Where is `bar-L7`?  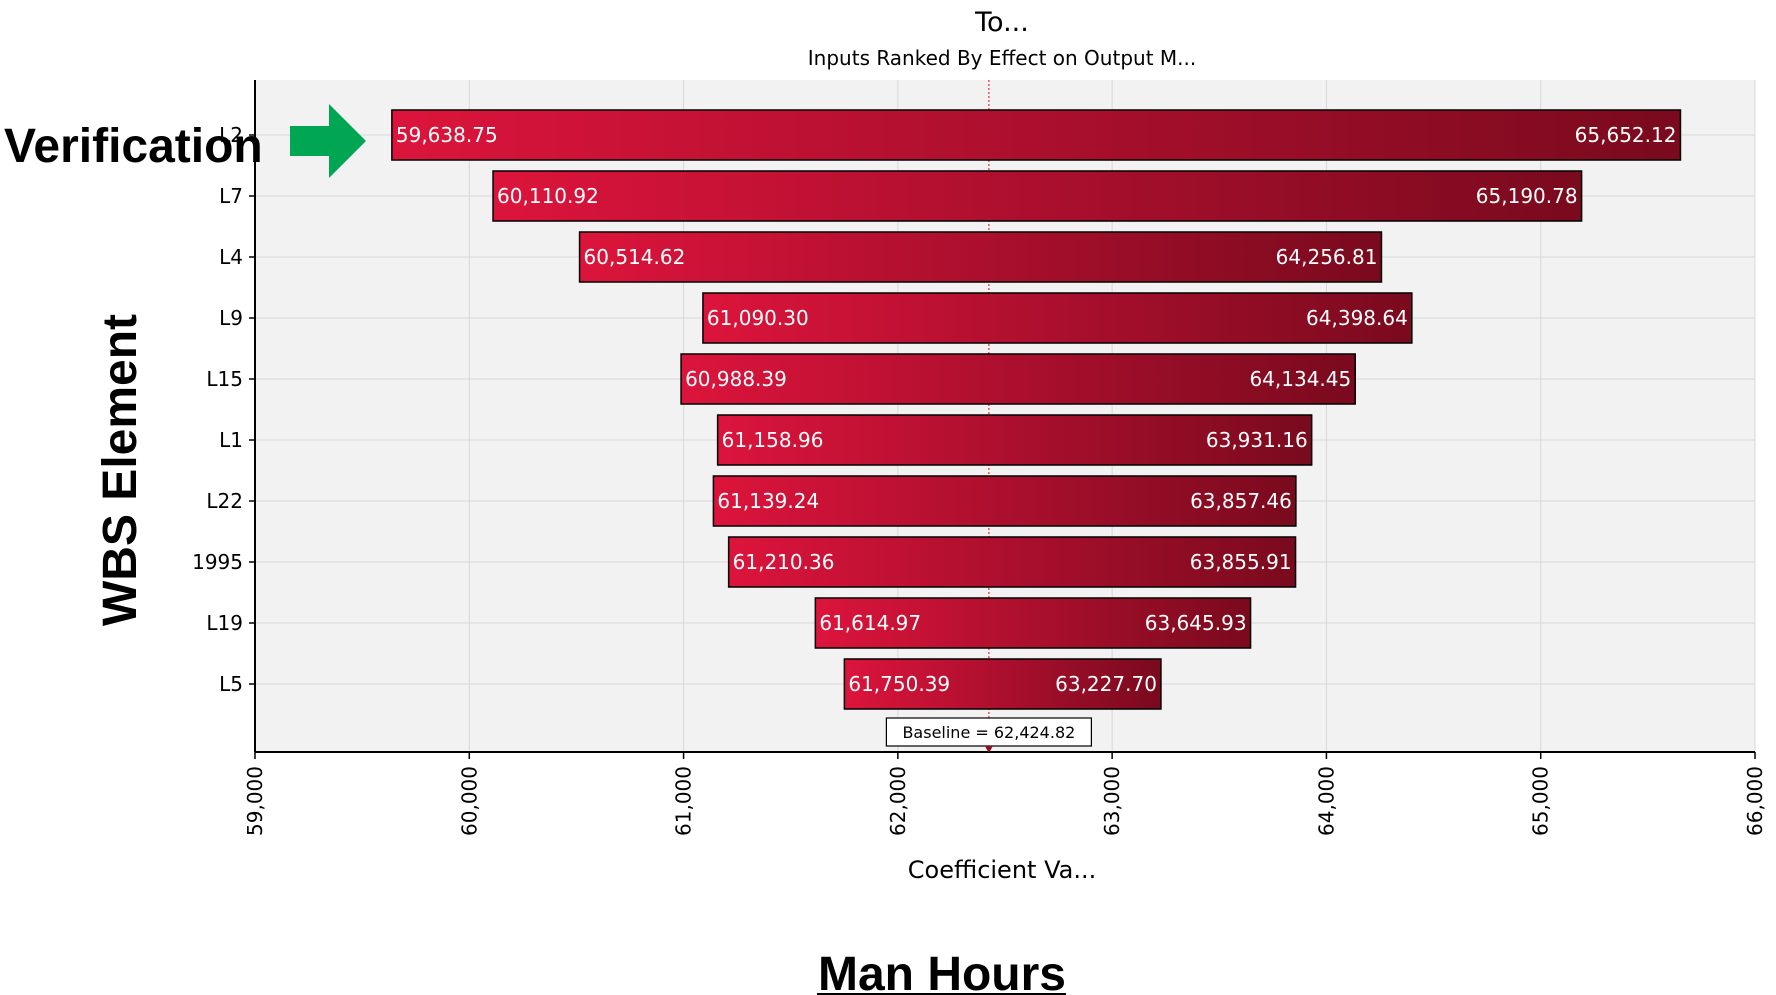 bar-L7 is located at coordinates (1037, 196).